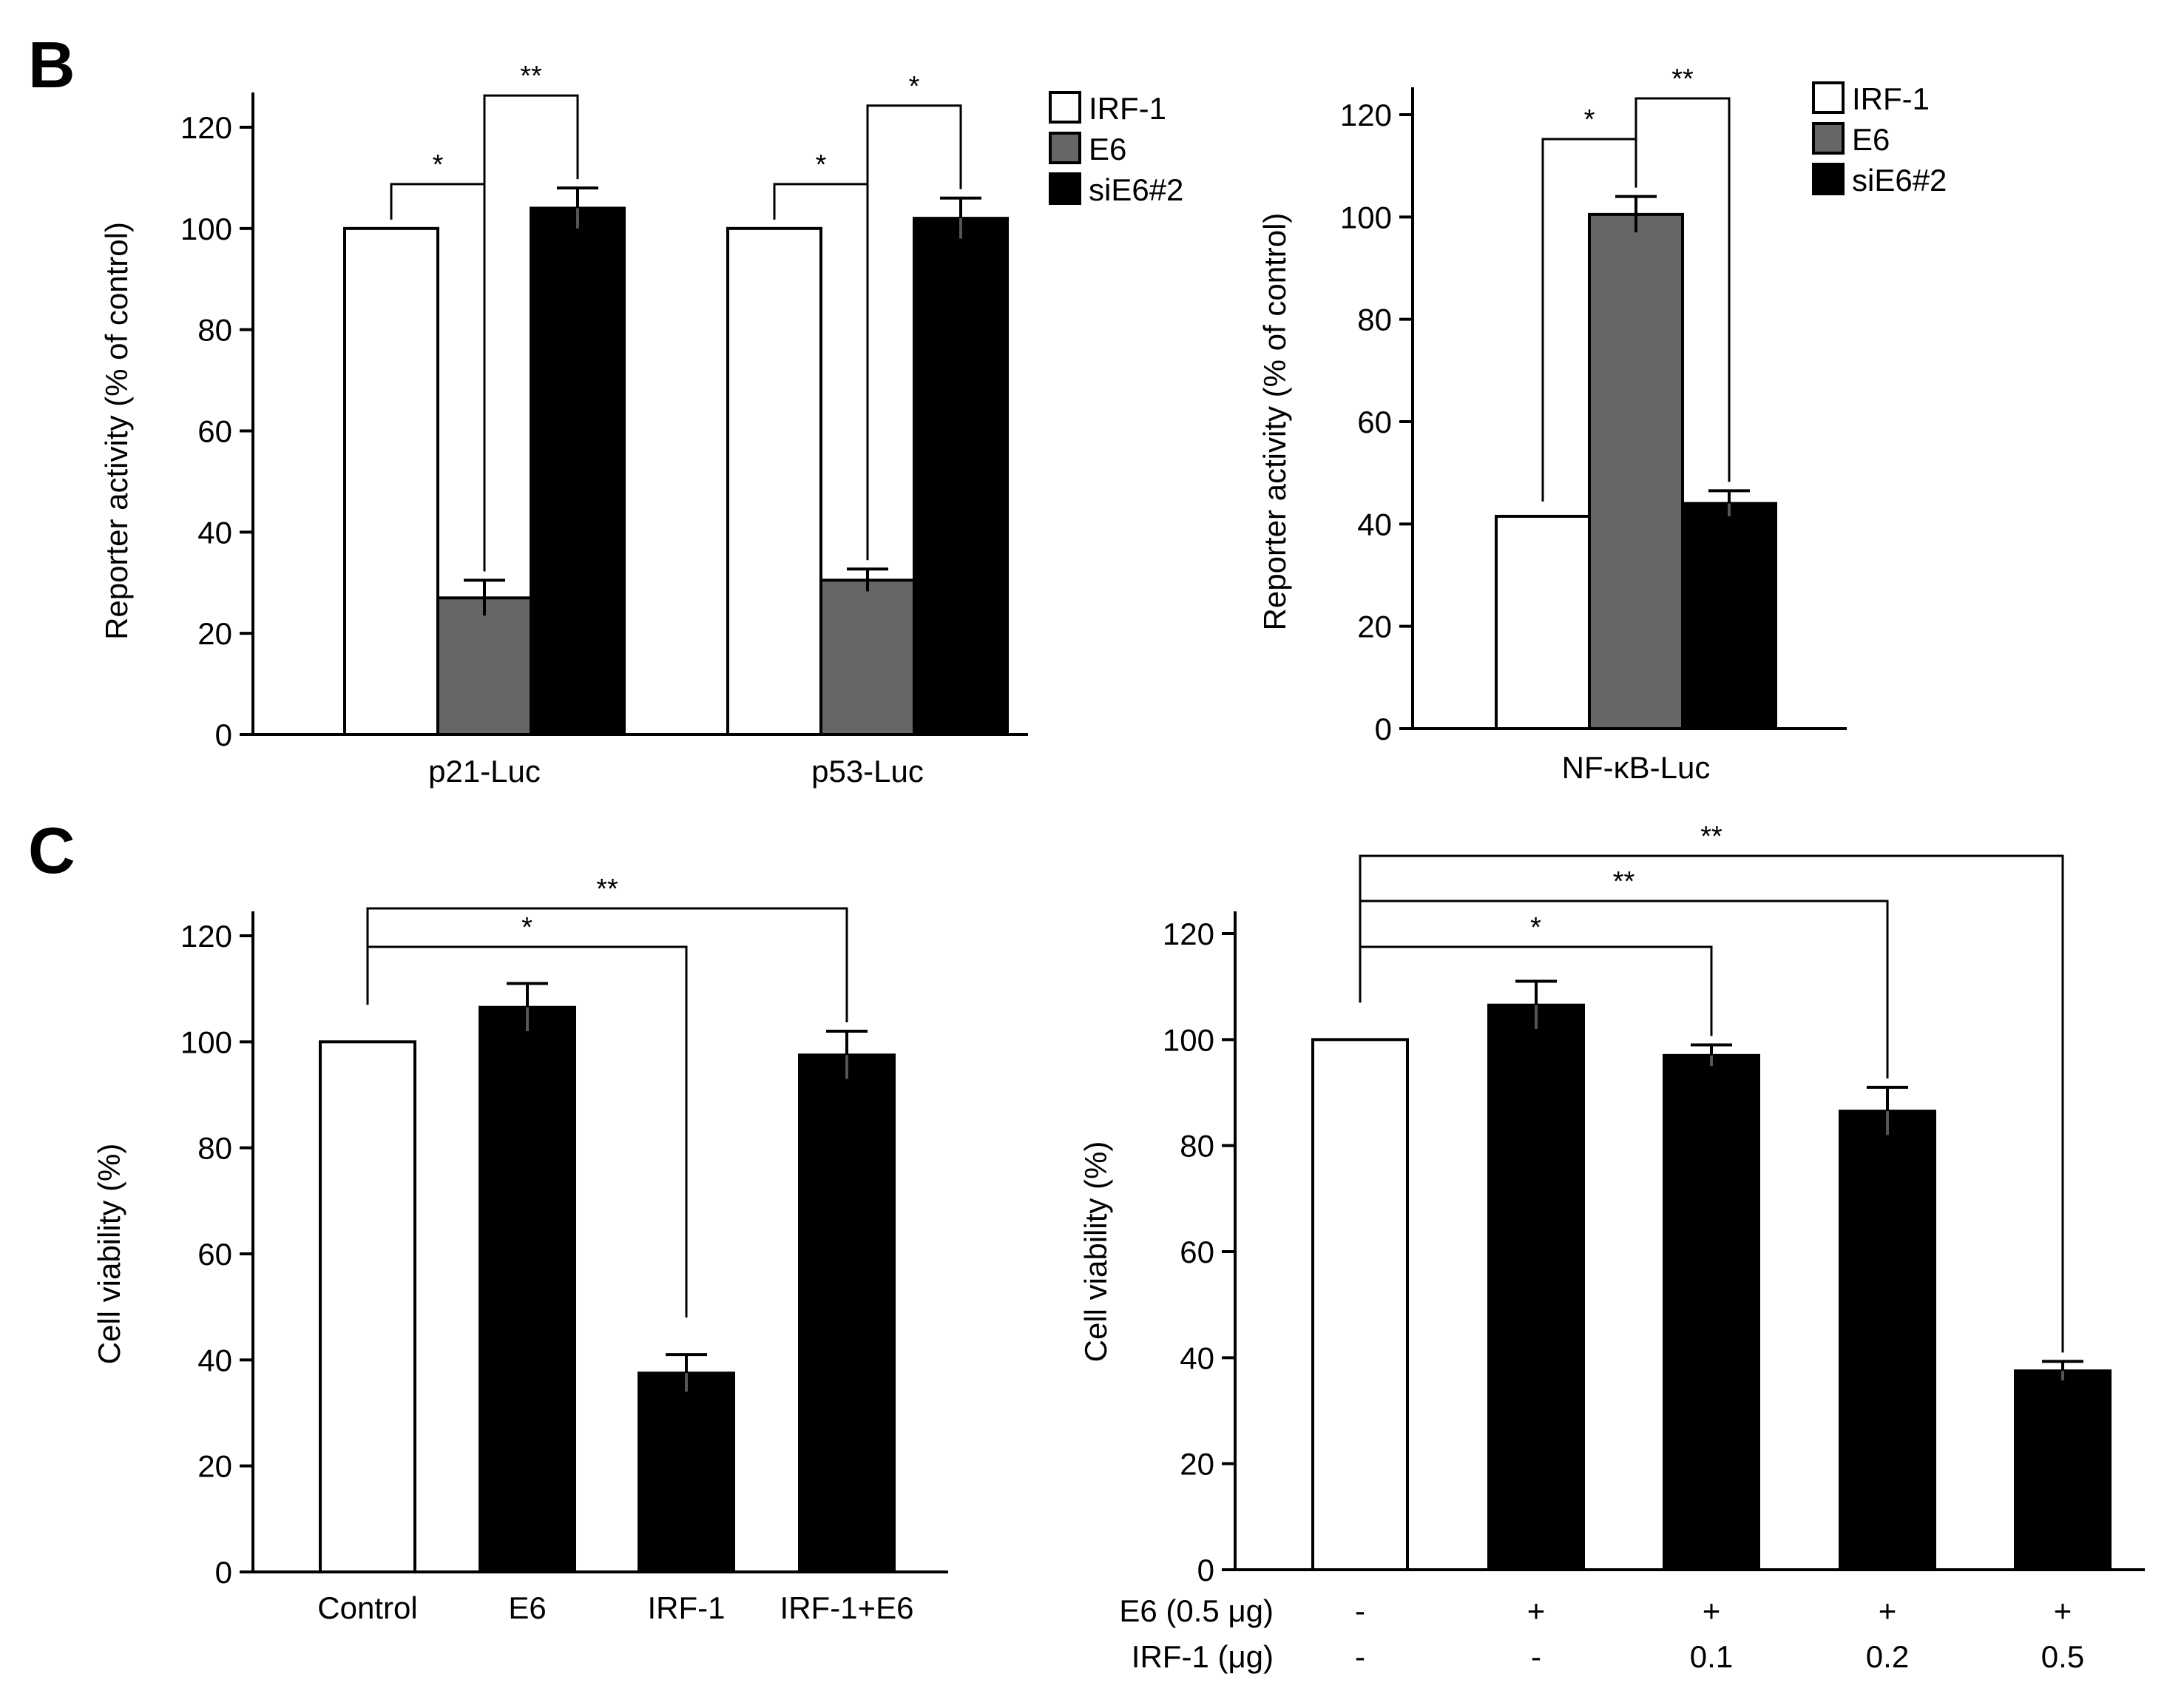 The height and width of the screenshot is (1694, 2184). What do you see at coordinates (1711, 1657) in the screenshot?
I see `x-irf1-row-value: 0.1` at bounding box center [1711, 1657].